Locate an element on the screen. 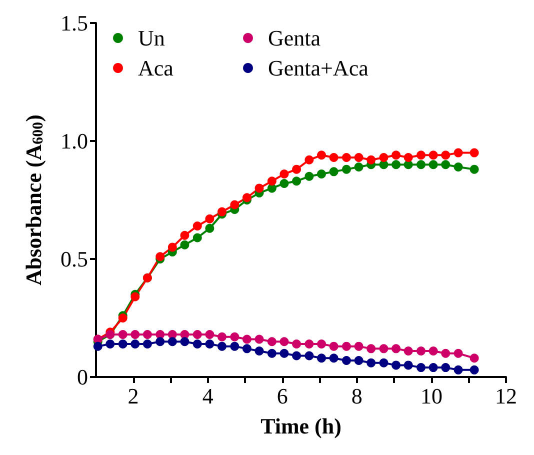 The height and width of the screenshot is (455, 534). x-tick-label: 8 is located at coordinates (356, 396).